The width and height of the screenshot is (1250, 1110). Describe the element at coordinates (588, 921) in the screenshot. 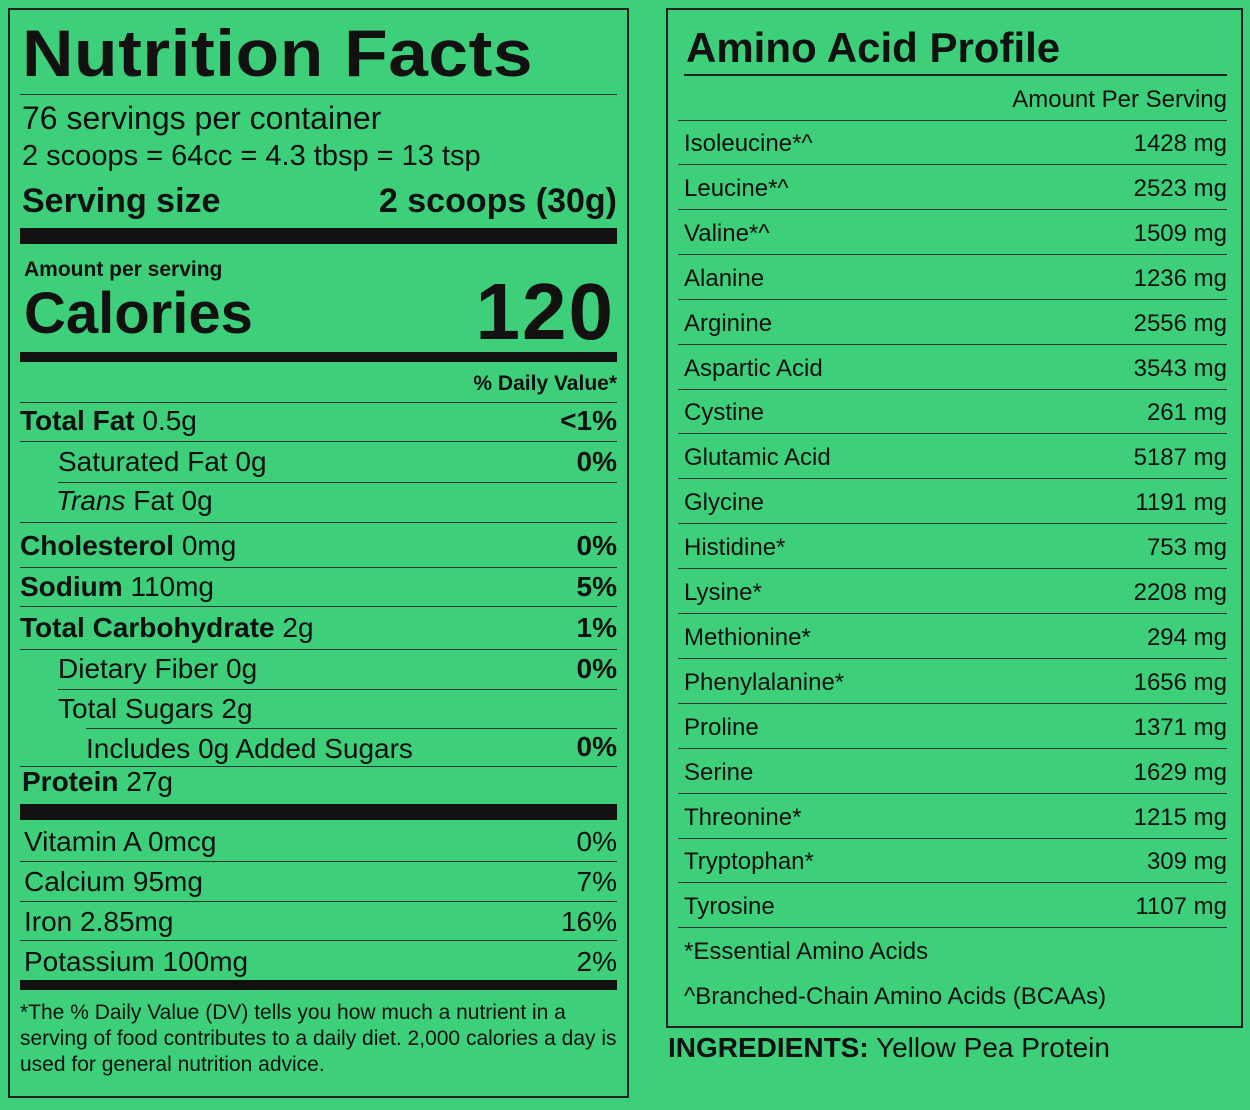

I see `vitamin-percent: 16%` at that location.